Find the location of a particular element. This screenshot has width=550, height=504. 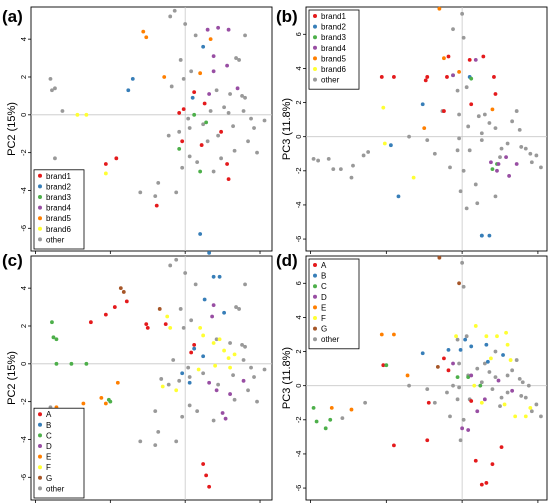

panel-label: (d) is located at coordinates (287, 260).